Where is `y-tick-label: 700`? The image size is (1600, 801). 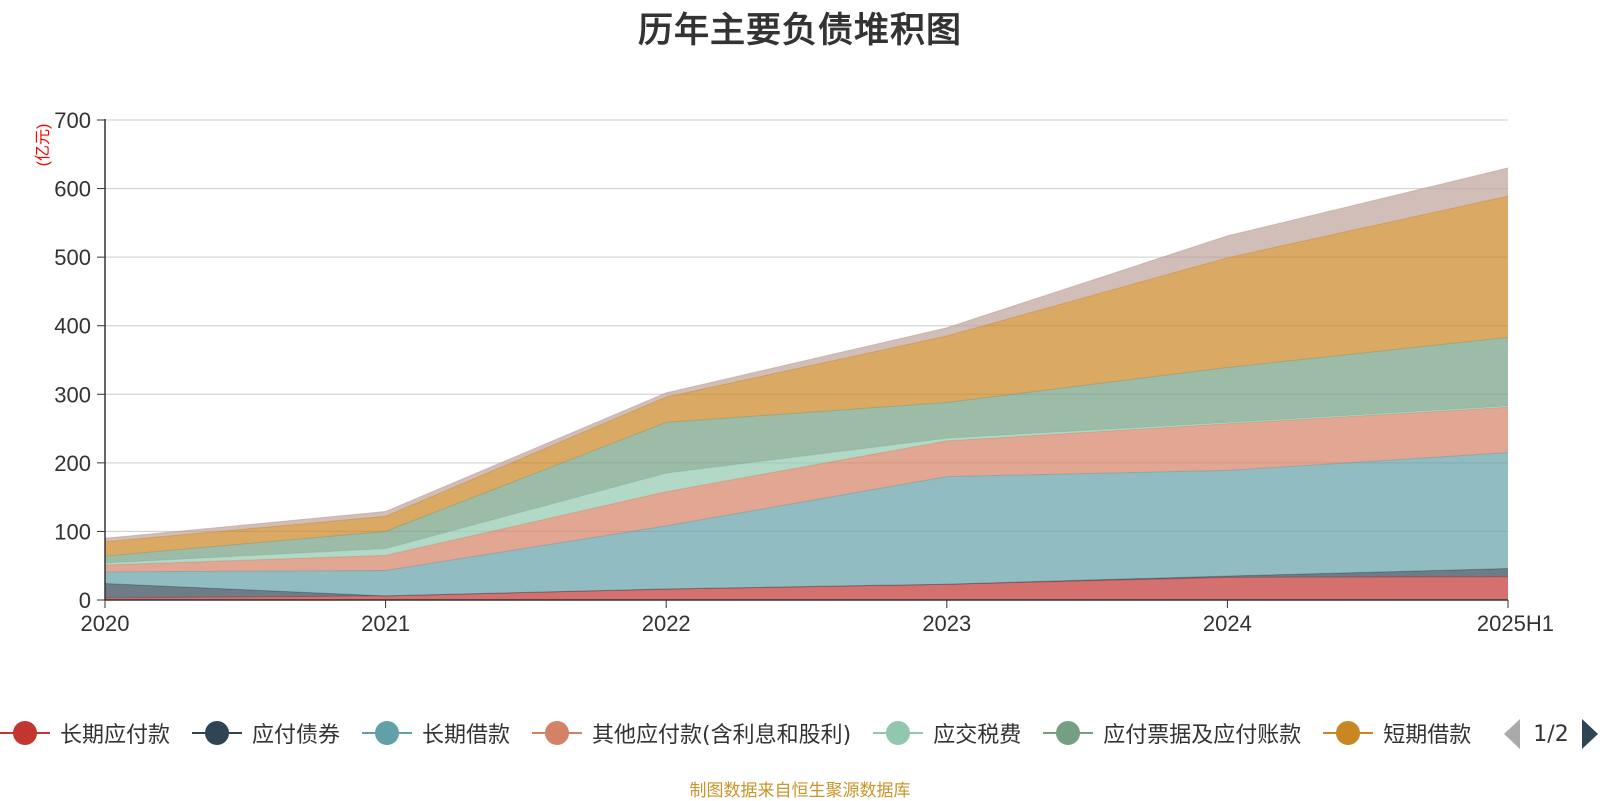
y-tick-label: 700 is located at coordinates (72, 120).